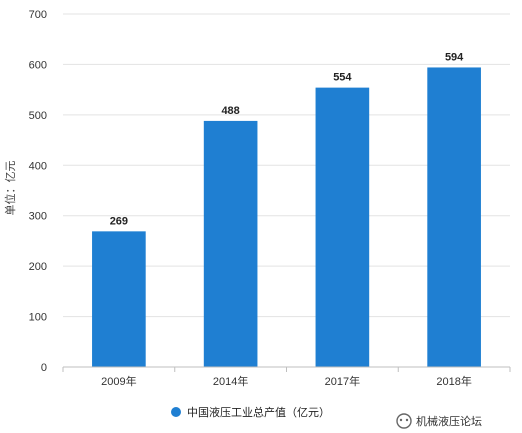 The image size is (522, 433). Describe the element at coordinates (38, 191) in the screenshot. I see `y-axis-ticks: 0 100 200 300 400 500 600 700` at that location.